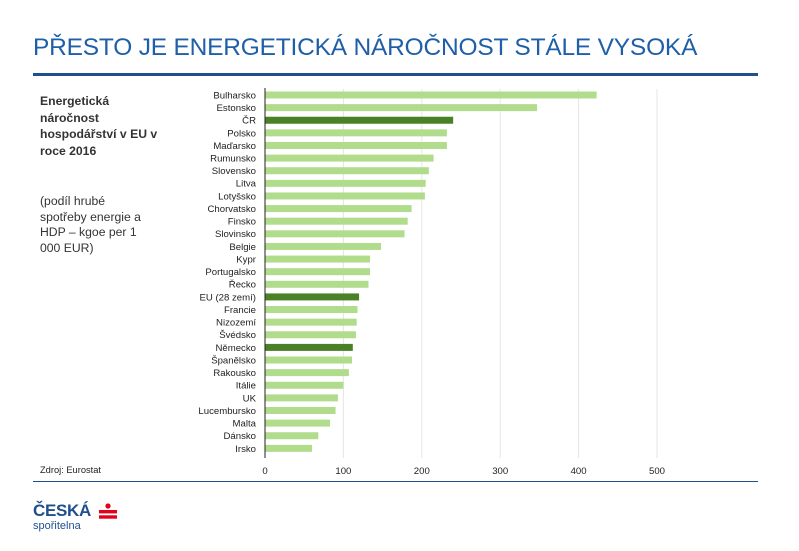 This screenshot has height=551, width=799. Describe the element at coordinates (249, 121) in the screenshot. I see `category-label: ČR` at that location.